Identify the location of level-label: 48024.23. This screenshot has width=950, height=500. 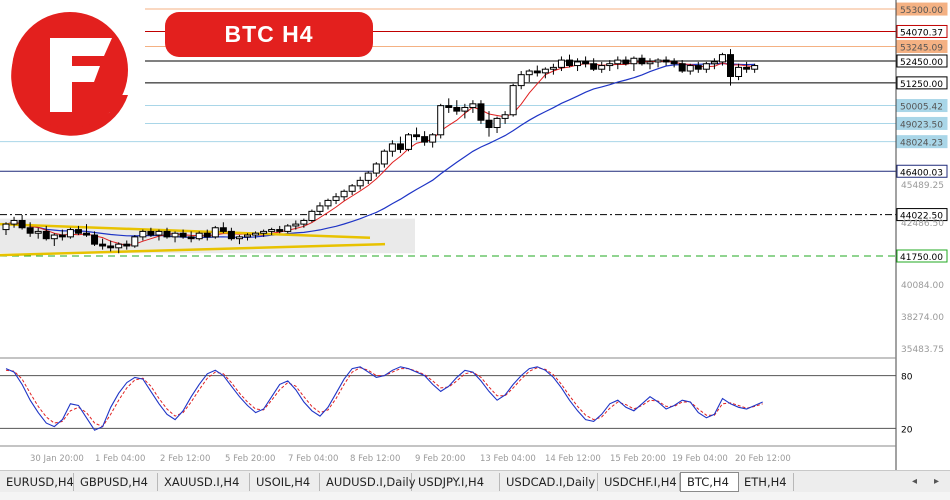
(921, 144).